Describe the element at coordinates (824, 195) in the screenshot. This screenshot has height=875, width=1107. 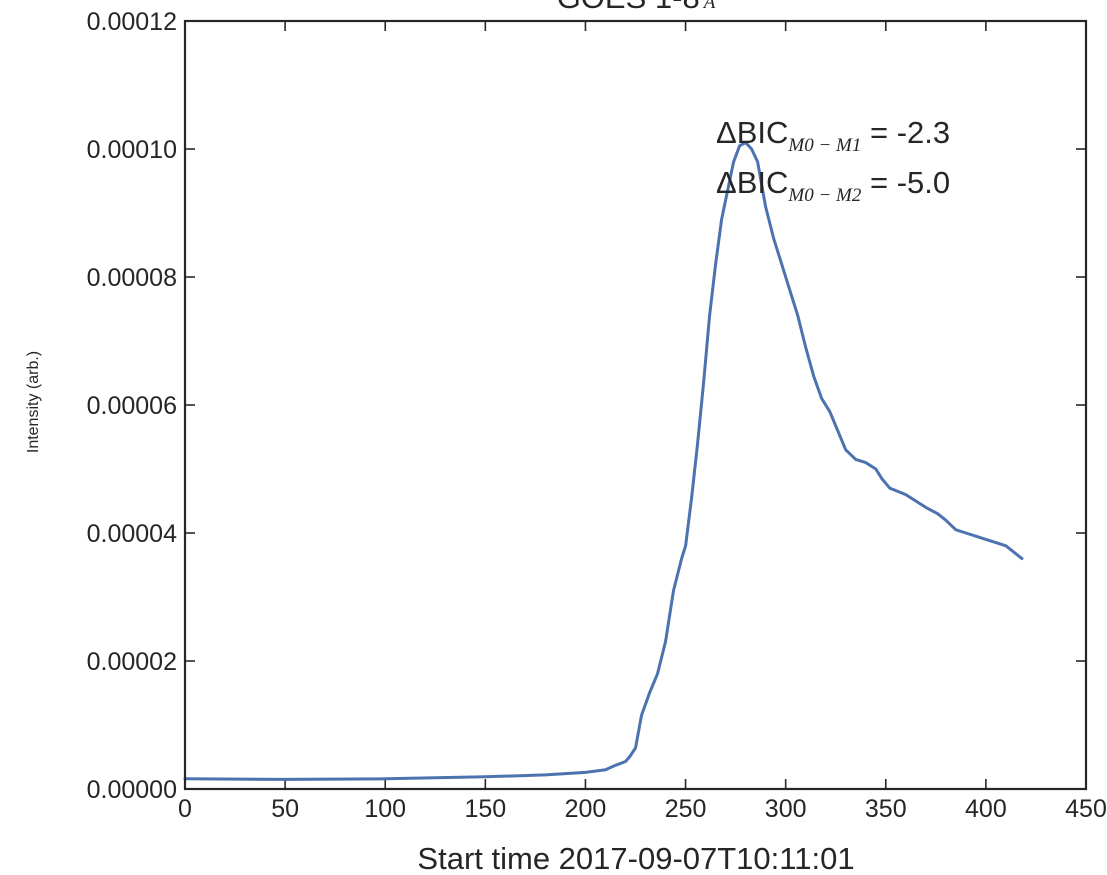
I see `annotation-bic-m2-subscript: M0 − M2` at that location.